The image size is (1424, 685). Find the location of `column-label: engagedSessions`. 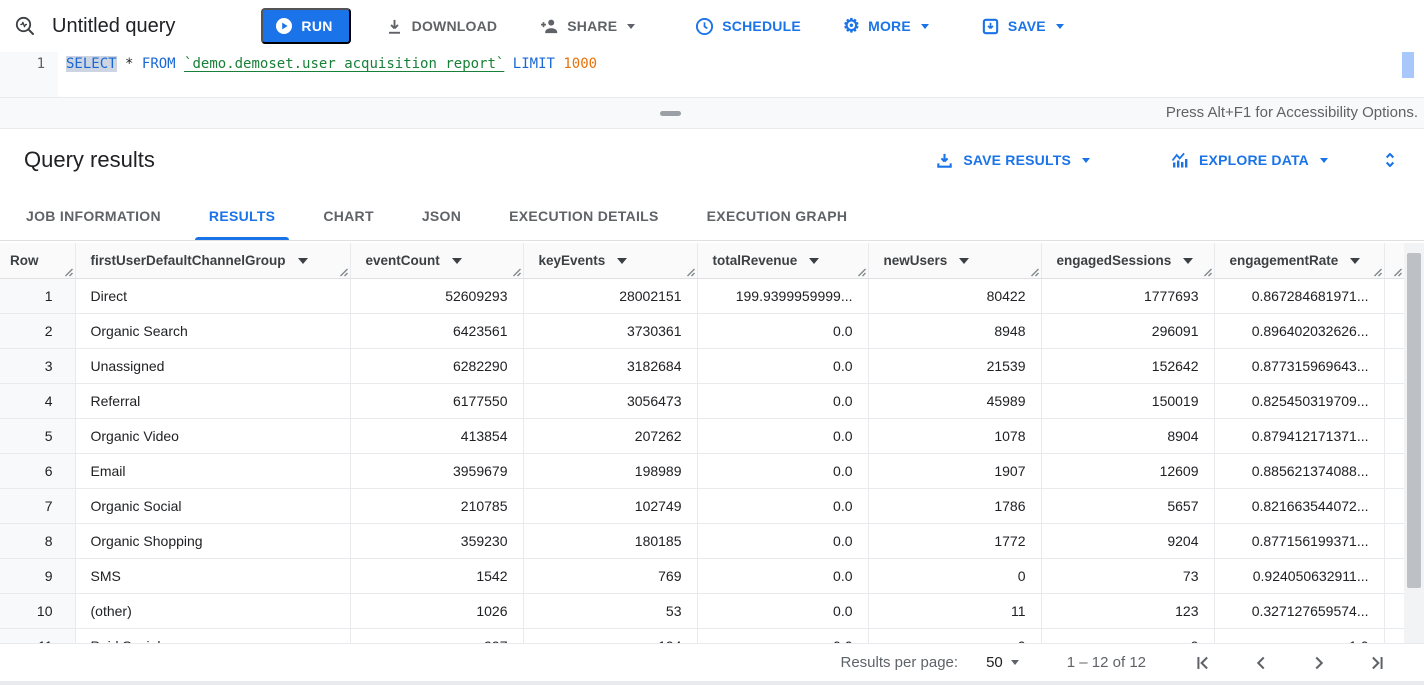

column-label: engagedSessions is located at coordinates (1114, 260).